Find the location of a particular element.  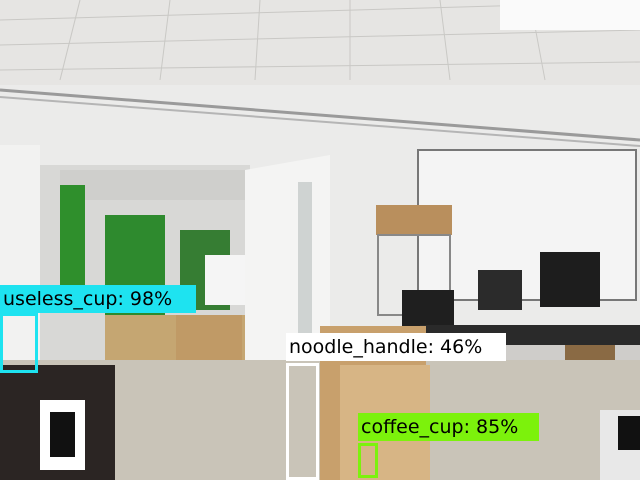

useless-cup-box is located at coordinates (19, 343).